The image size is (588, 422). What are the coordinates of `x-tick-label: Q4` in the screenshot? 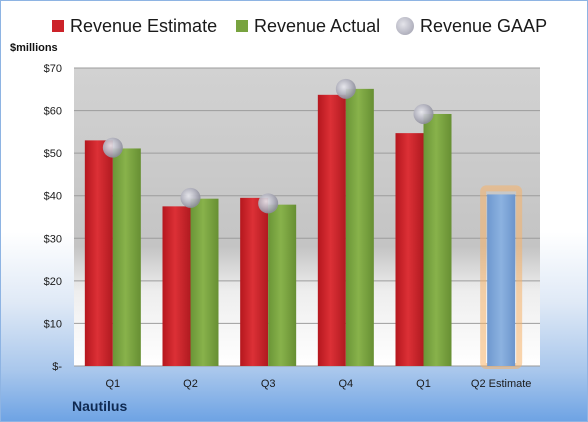 It's located at (345, 384).